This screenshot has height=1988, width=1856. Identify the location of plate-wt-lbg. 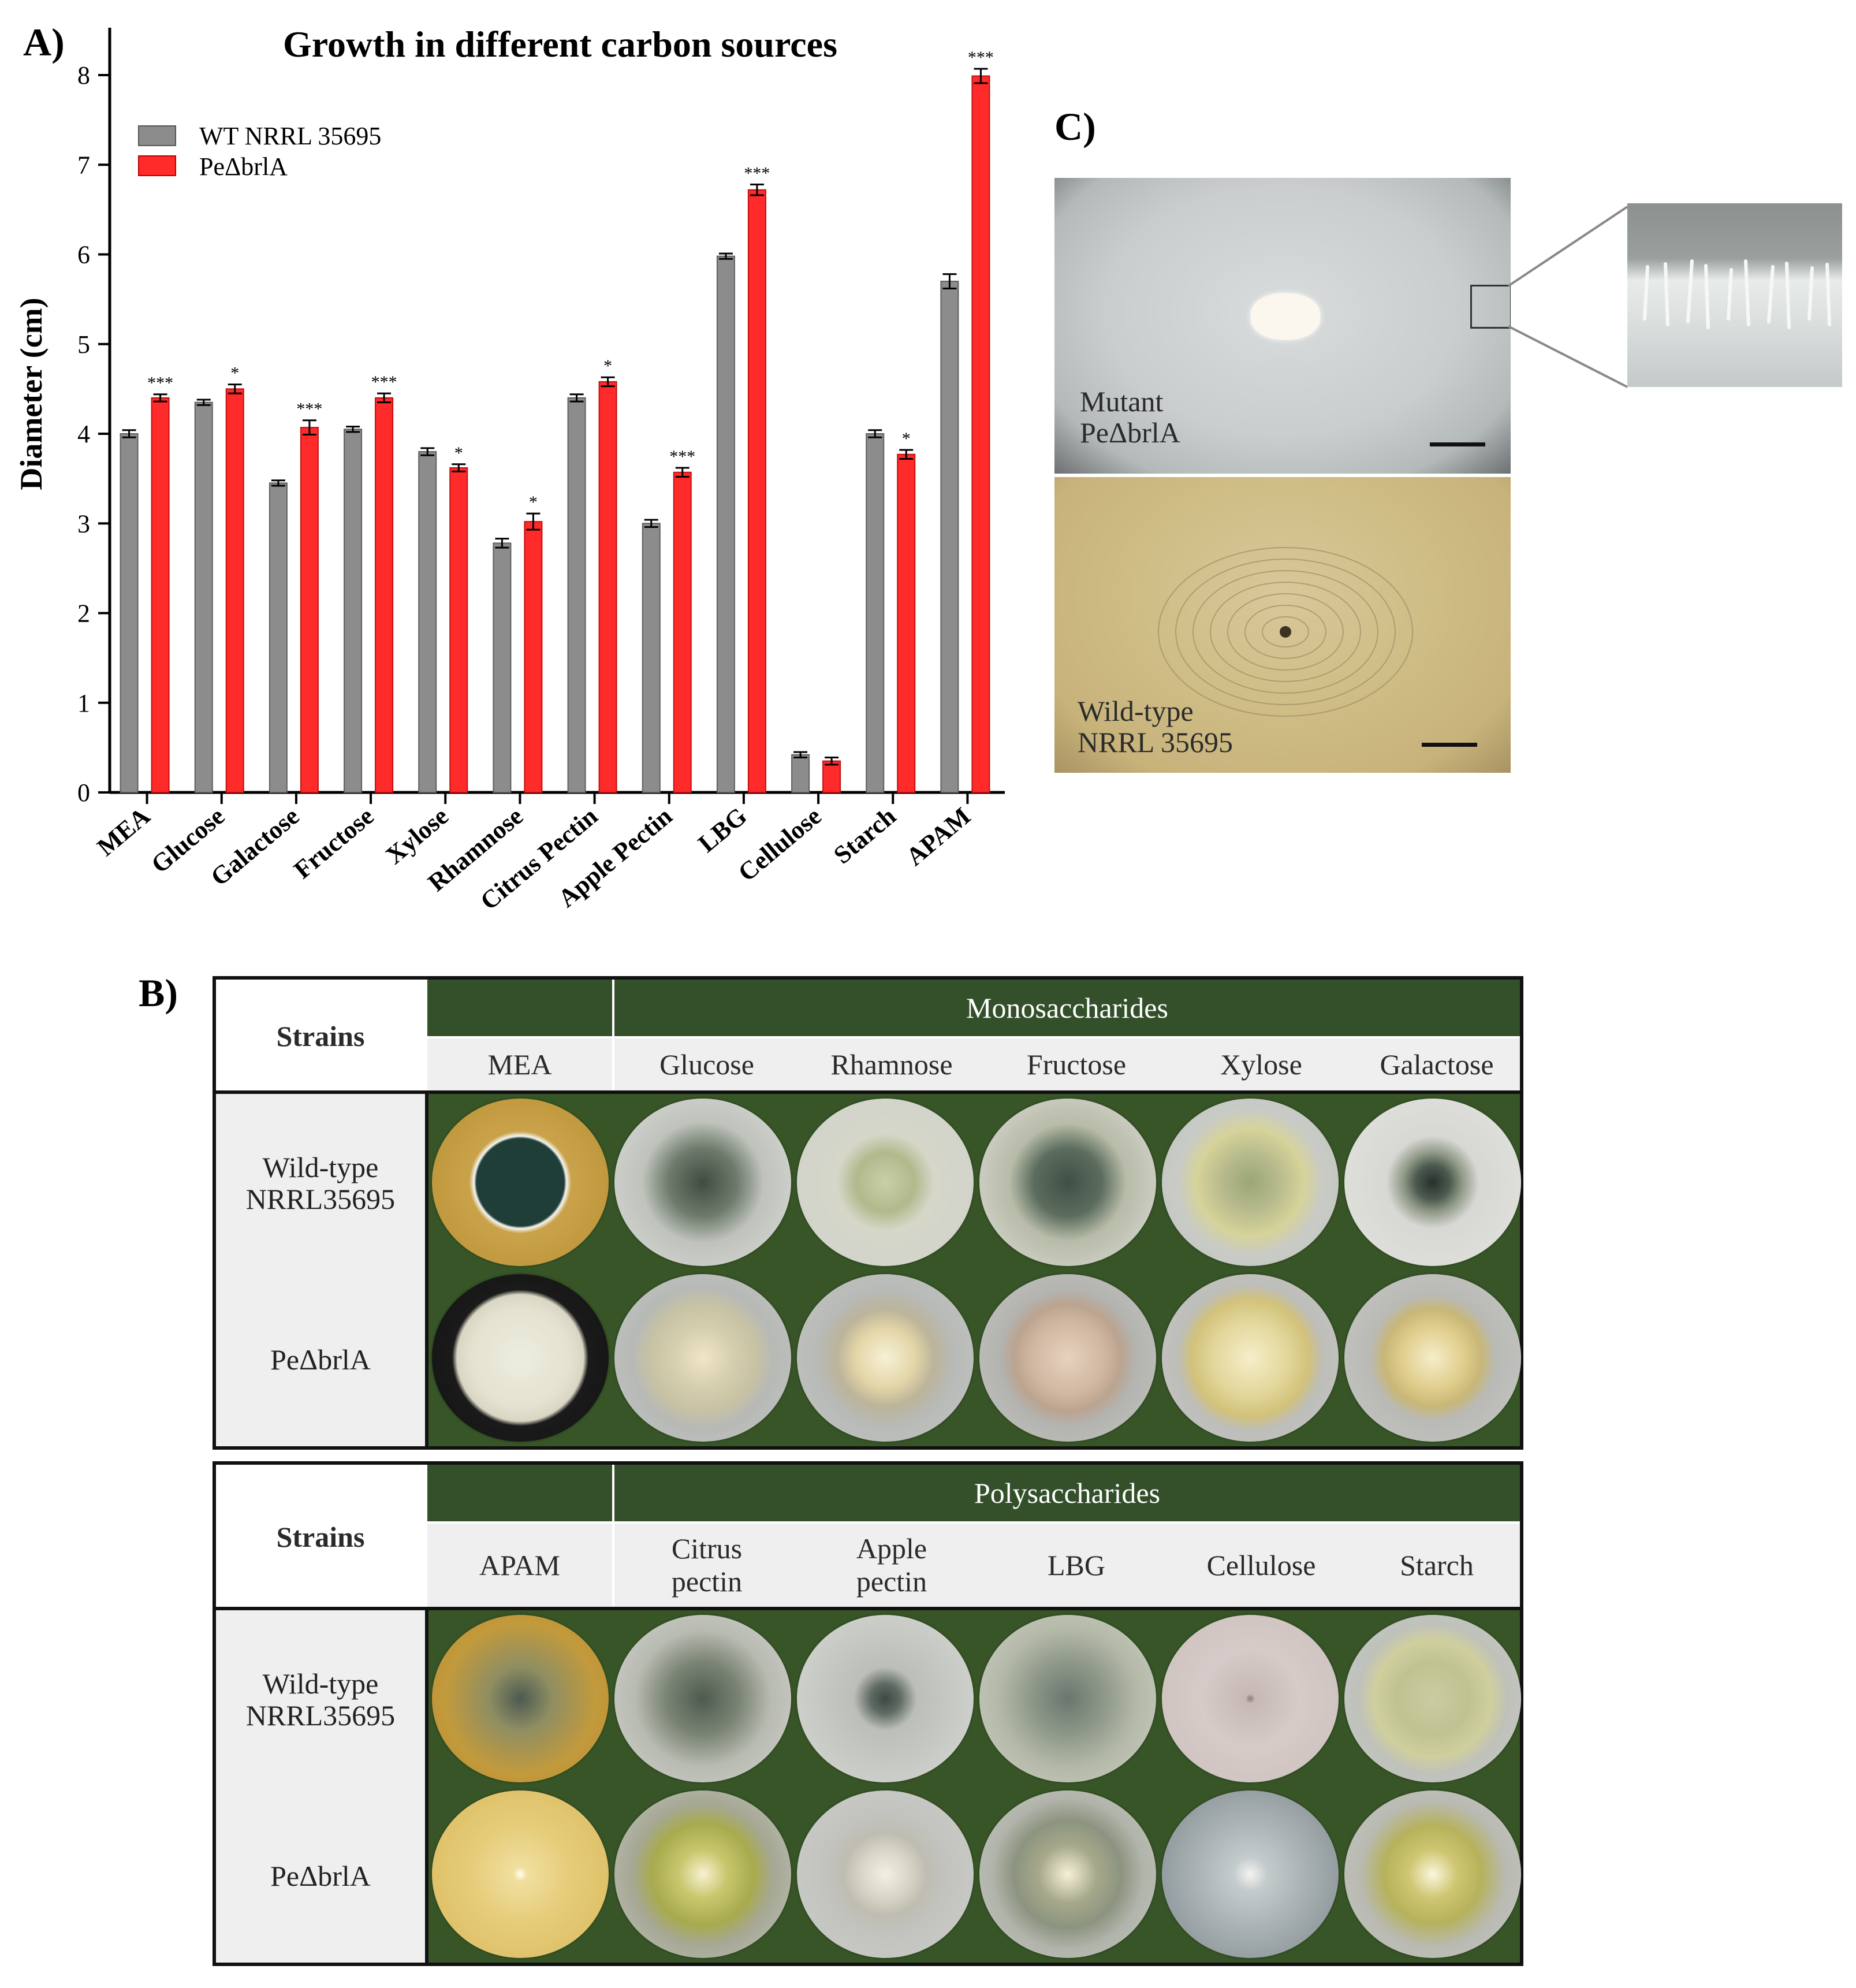
(1067, 1698).